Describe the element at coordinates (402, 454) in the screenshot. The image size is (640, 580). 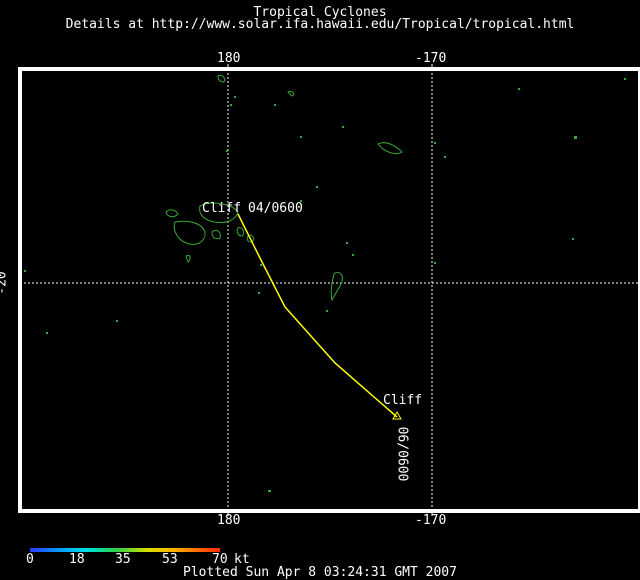
I see `storm-time-end: 06/0600` at that location.